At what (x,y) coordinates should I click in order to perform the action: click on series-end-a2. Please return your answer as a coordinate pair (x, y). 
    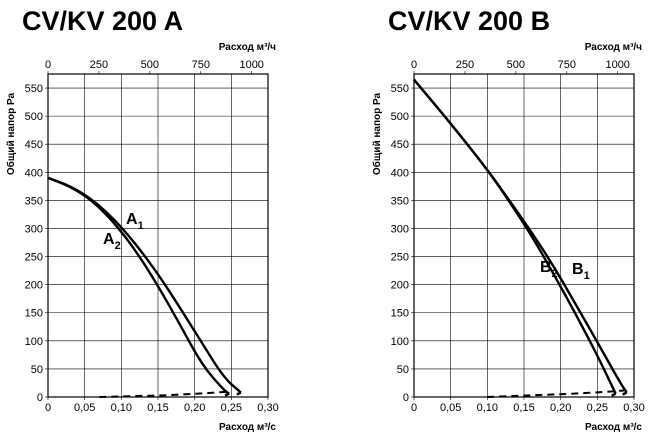
    Looking at the image, I should click on (227, 394).